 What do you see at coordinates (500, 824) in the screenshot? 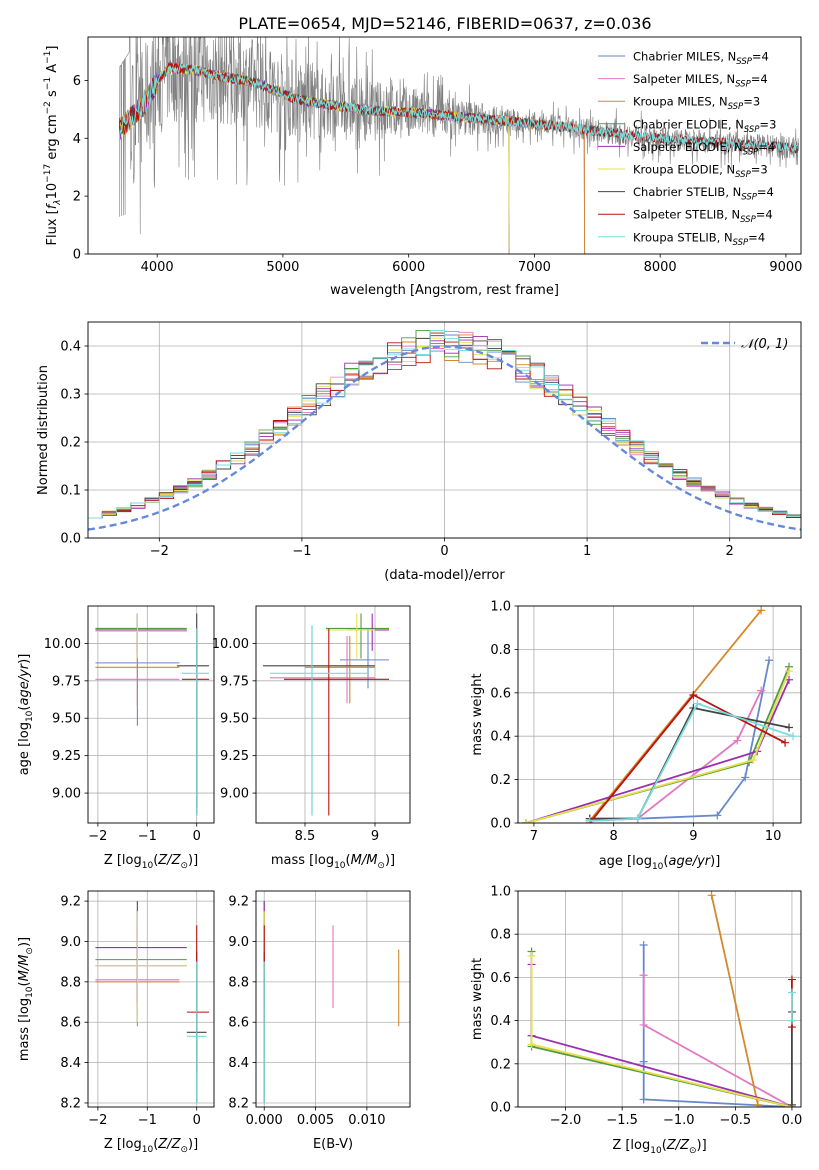
I see `y-tick-label: 0.0` at bounding box center [500, 824].